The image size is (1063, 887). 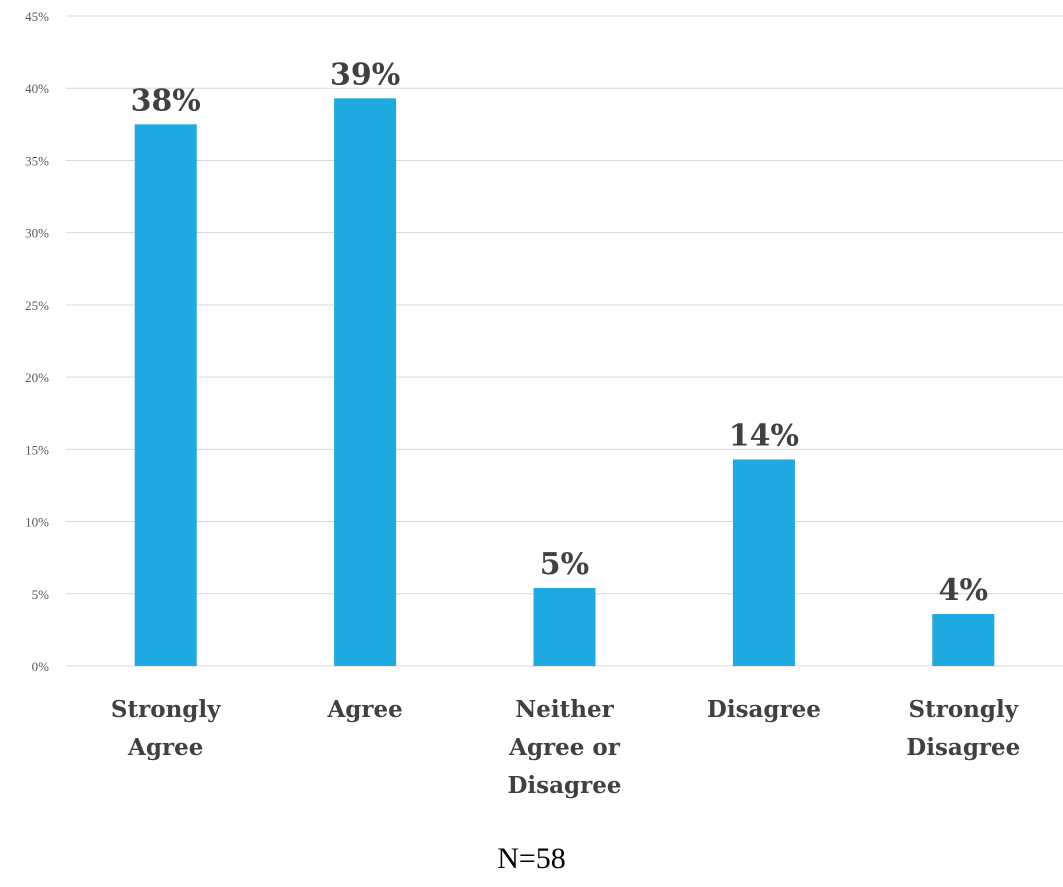 What do you see at coordinates (963, 728) in the screenshot?
I see `category-label: Strongly Disagree` at bounding box center [963, 728].